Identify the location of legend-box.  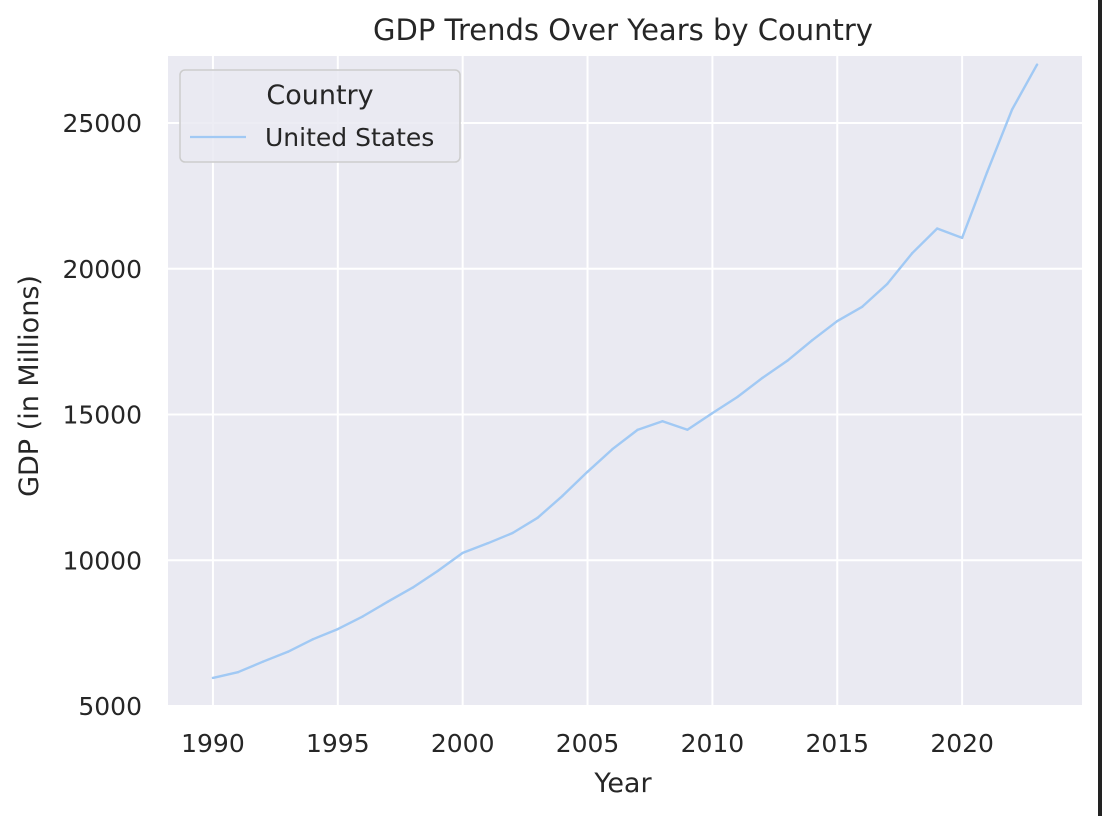
(320, 116).